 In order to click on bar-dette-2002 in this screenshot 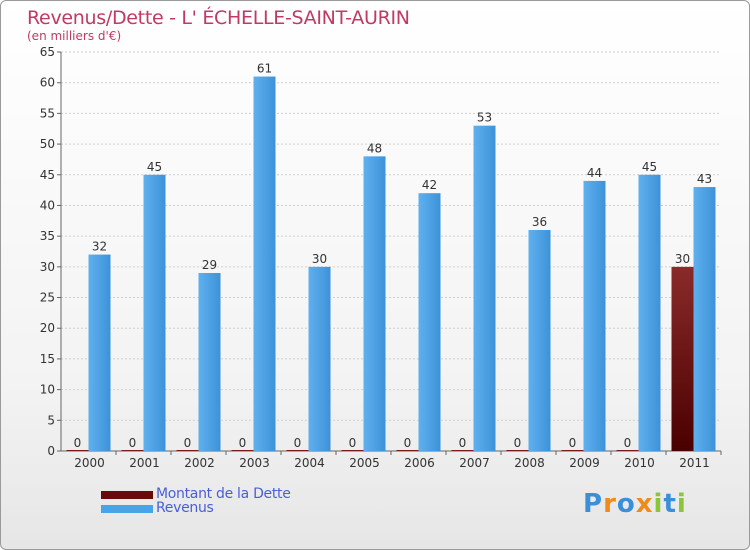, I will do `click(187, 450)`.